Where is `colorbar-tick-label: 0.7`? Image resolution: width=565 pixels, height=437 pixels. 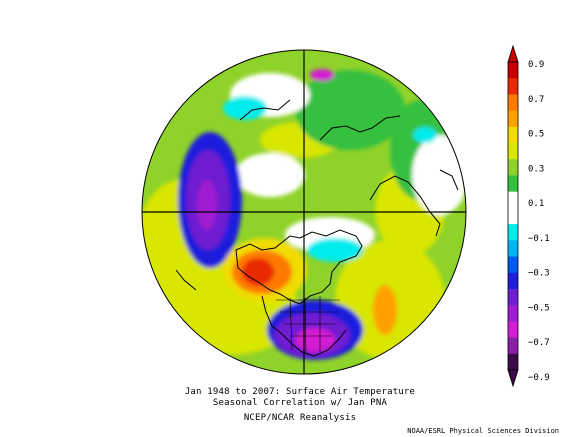 colorbar-tick-label: 0.7 is located at coordinates (536, 100).